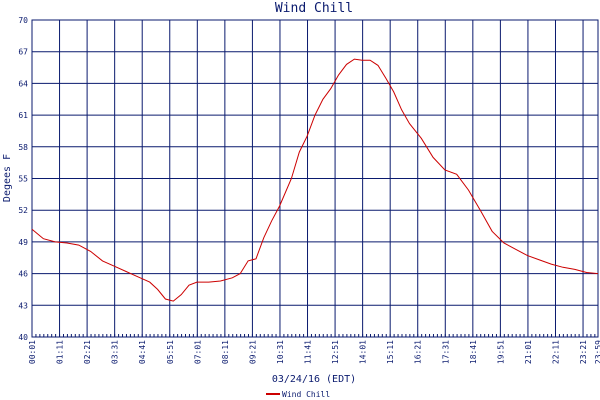 This screenshot has height=400, width=600. I want to click on y-tick-label: 64, so click(23, 83).